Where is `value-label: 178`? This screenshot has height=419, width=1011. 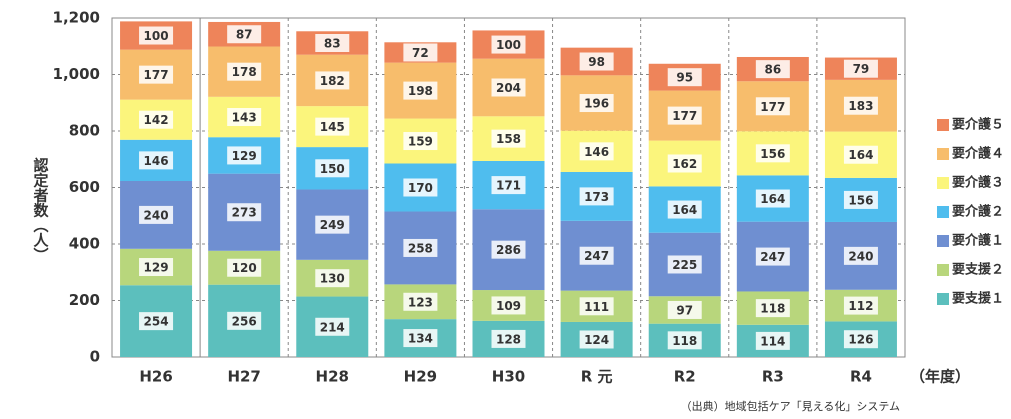
value-label: 178 is located at coordinates (244, 72).